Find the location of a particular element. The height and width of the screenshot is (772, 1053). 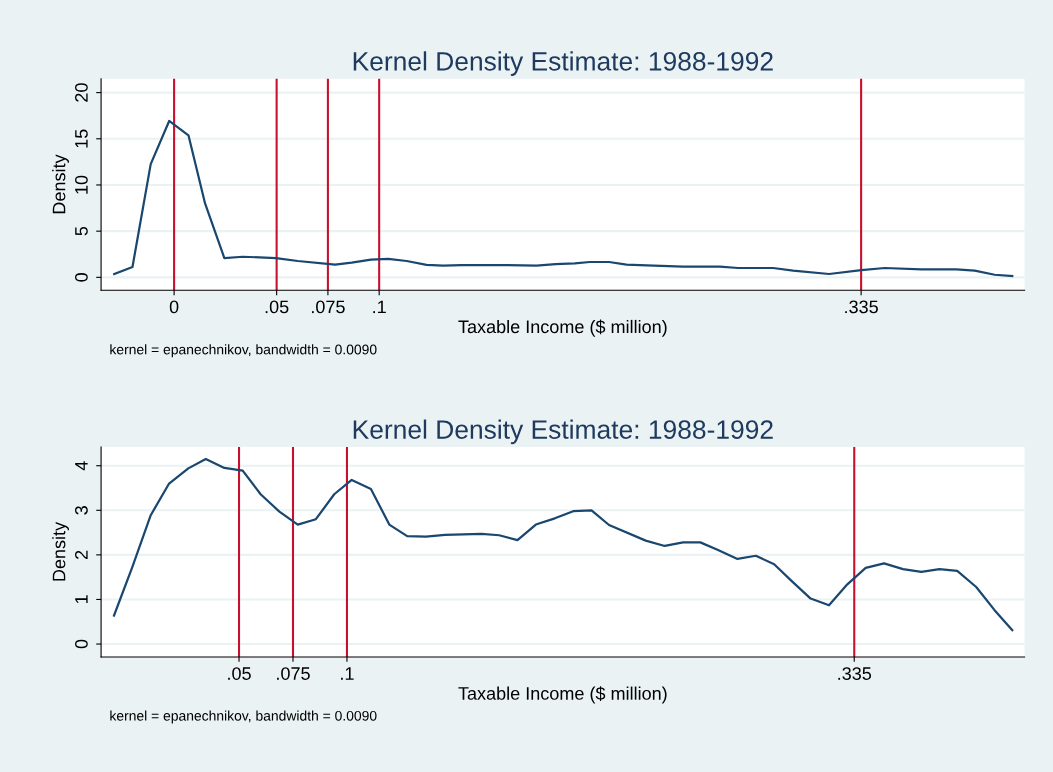

y-tick-label: 15 is located at coordinates (81, 138).